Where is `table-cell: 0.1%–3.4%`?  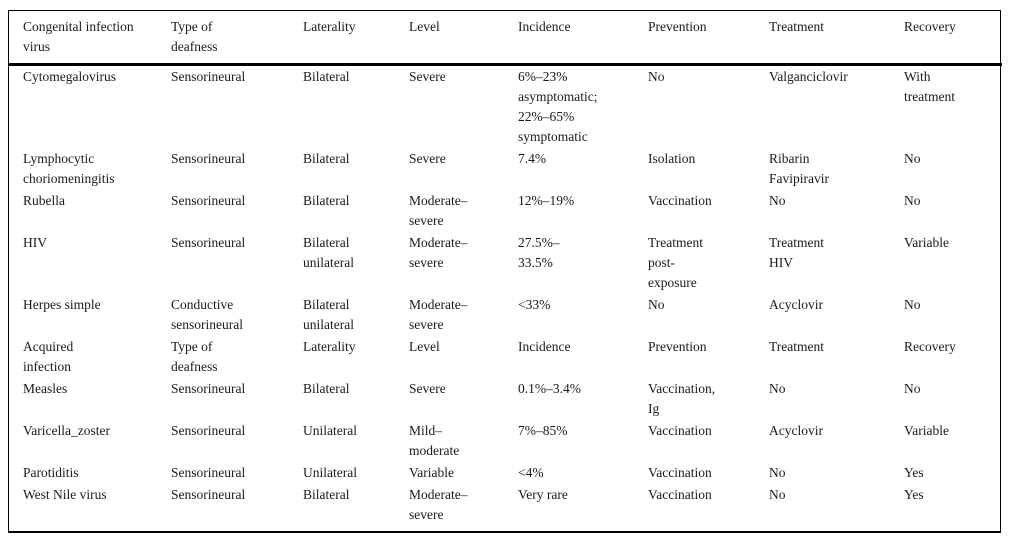
table-cell: 0.1%–3.4% is located at coordinates (549, 388).